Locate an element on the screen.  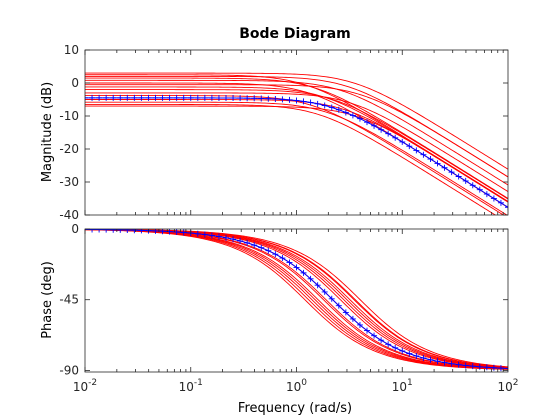
magnitude-tick-label: -10 is located at coordinates (69, 116).